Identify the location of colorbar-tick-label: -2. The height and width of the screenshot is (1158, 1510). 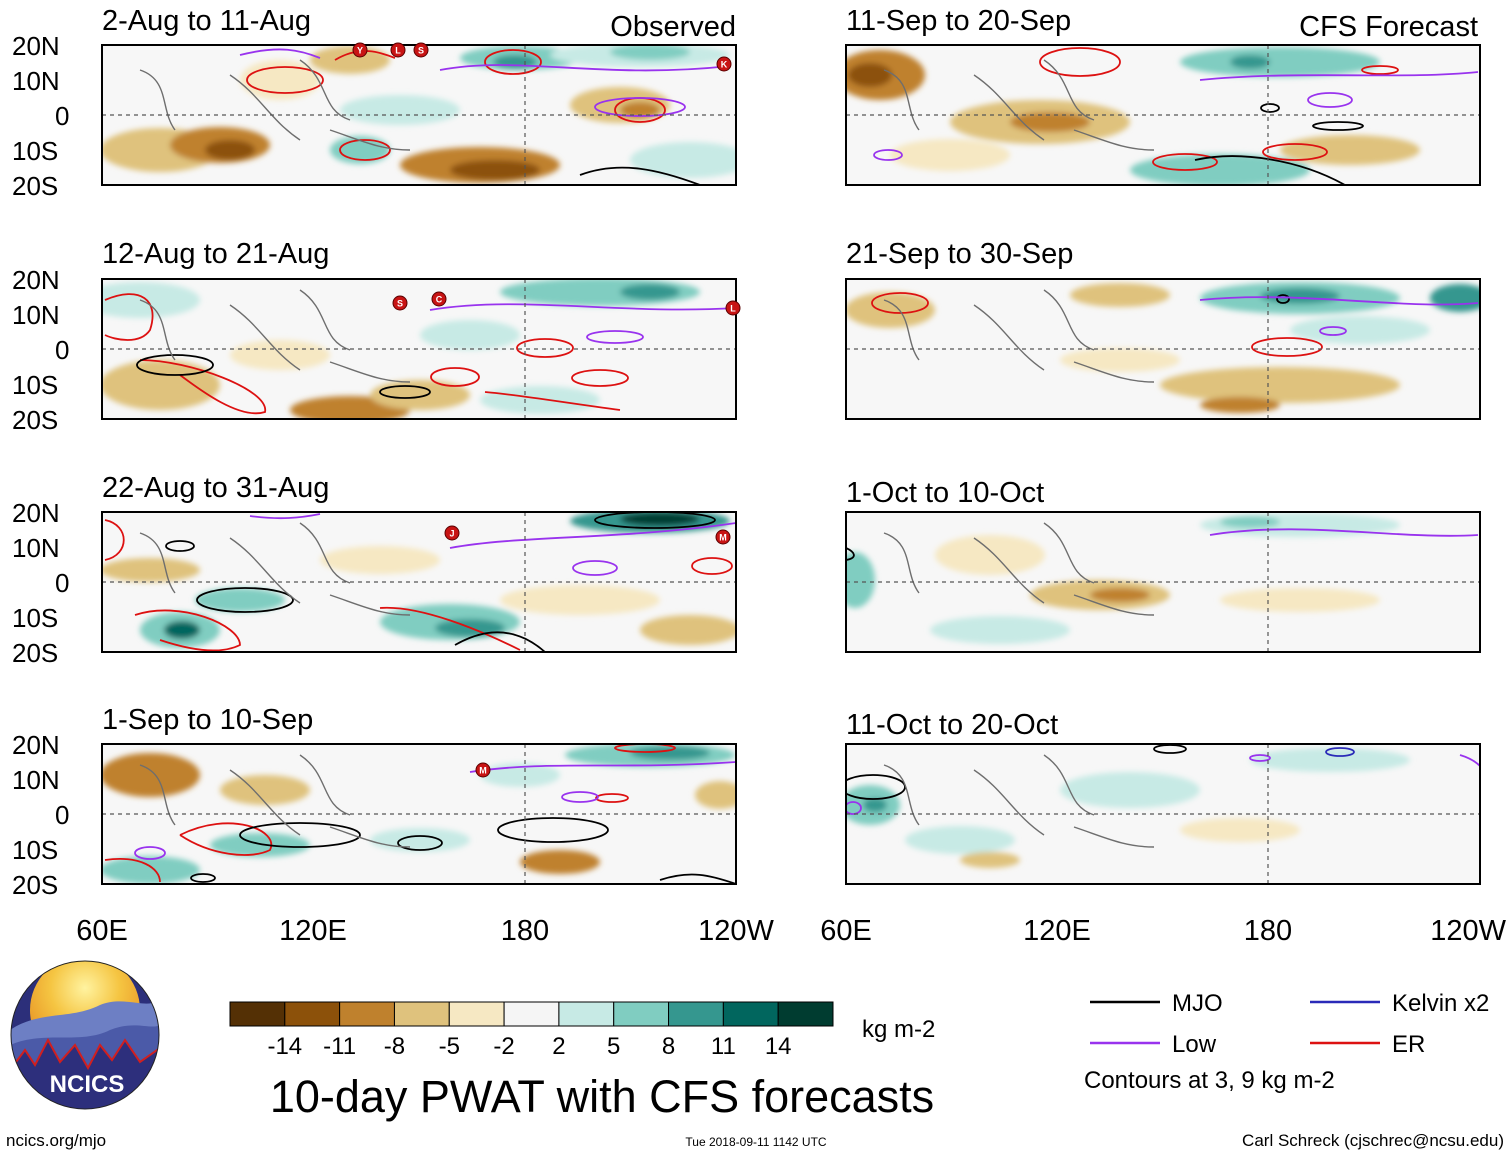
(503, 1046).